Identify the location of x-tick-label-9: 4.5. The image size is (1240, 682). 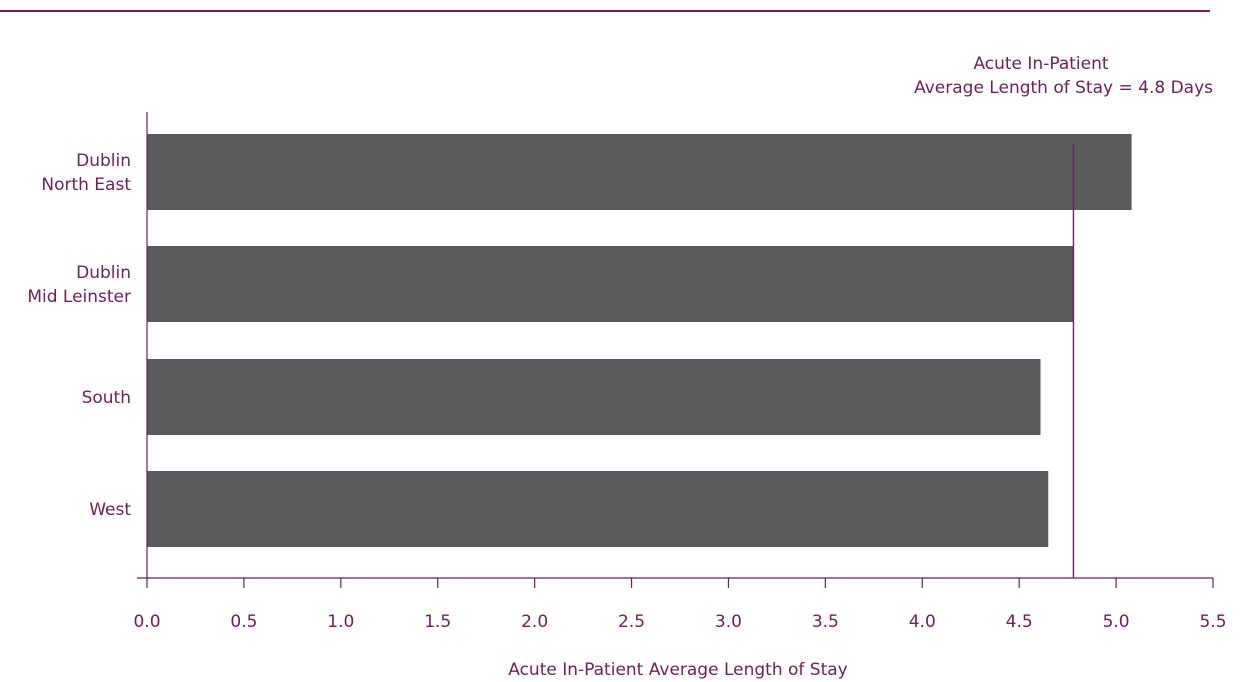
(1019, 622).